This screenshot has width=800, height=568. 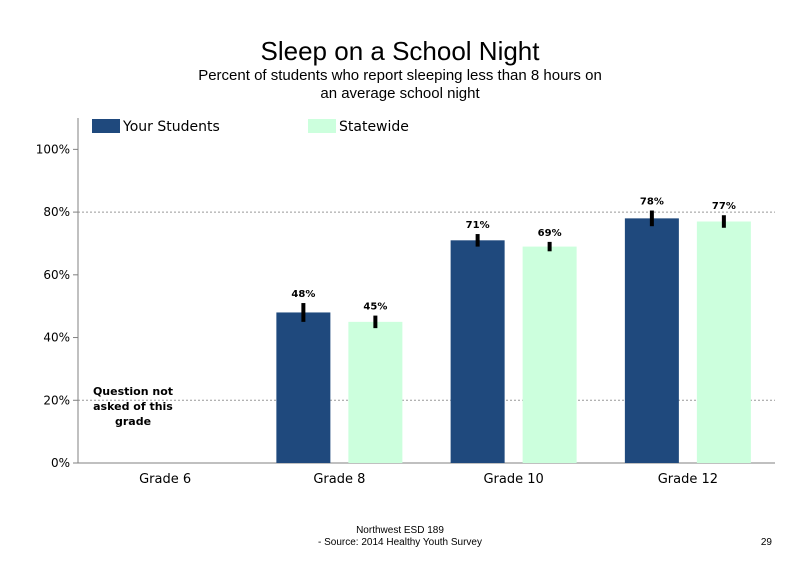 I want to click on y-tick-label: 100%, so click(x=53, y=149).